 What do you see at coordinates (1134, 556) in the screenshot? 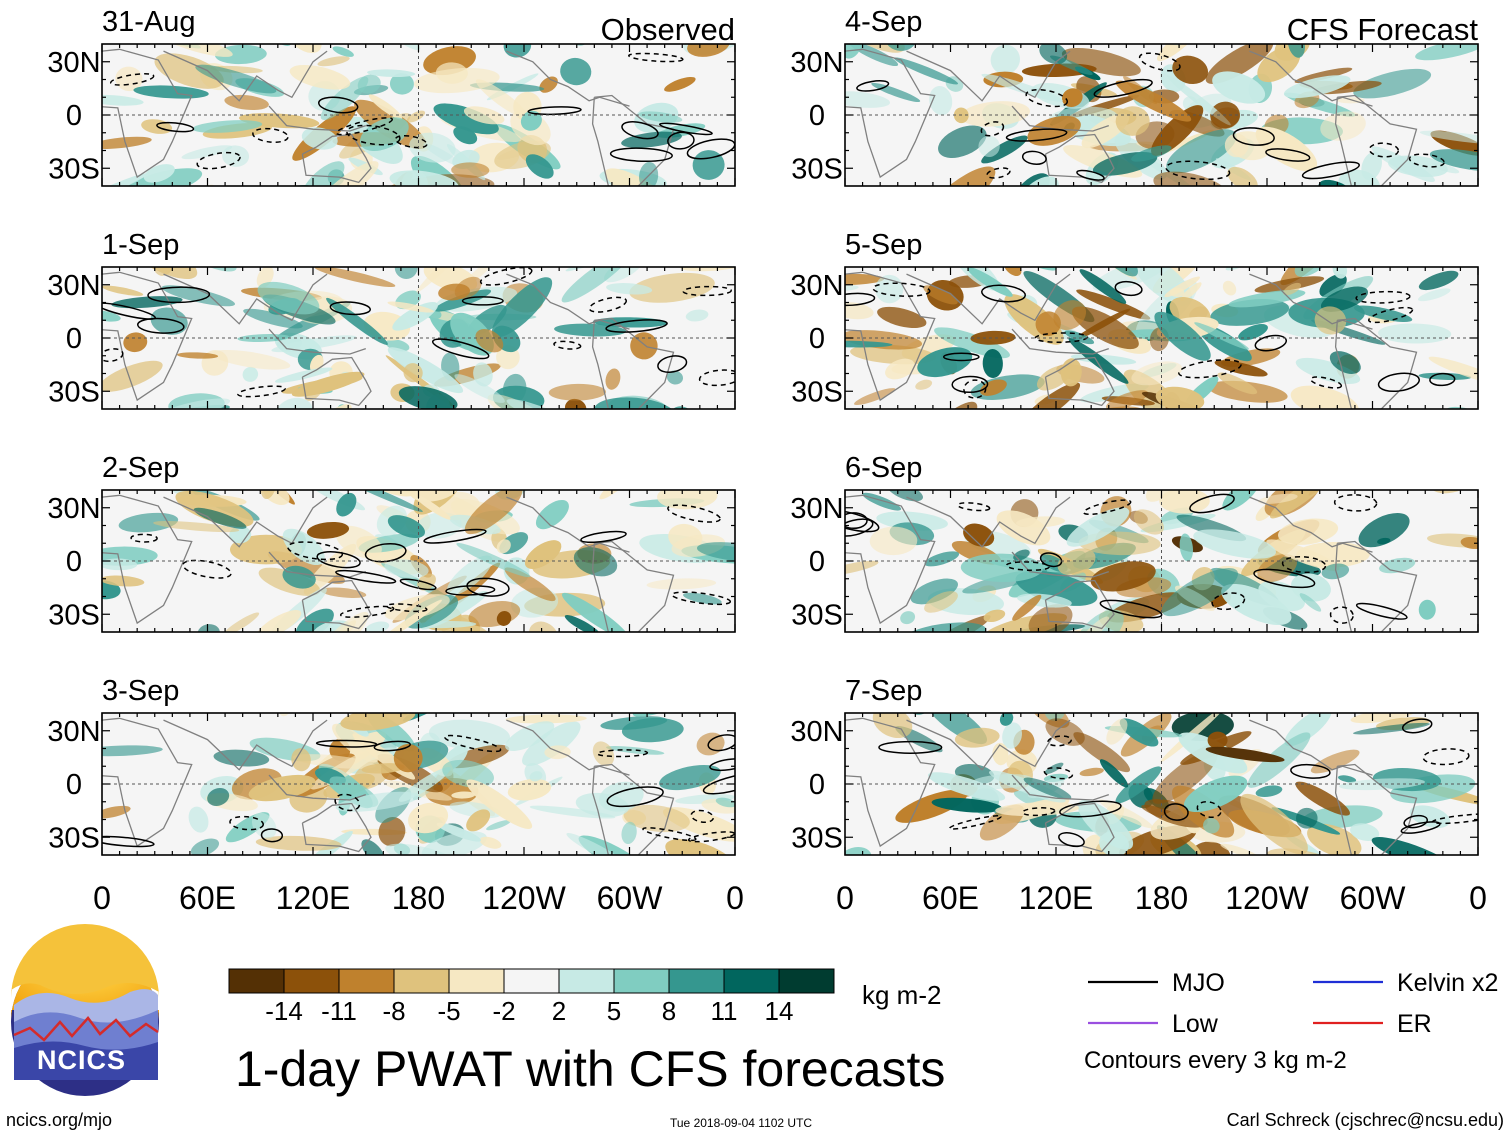
I see `map-panel: 30N 0 30S 6-Sep` at bounding box center [1134, 556].